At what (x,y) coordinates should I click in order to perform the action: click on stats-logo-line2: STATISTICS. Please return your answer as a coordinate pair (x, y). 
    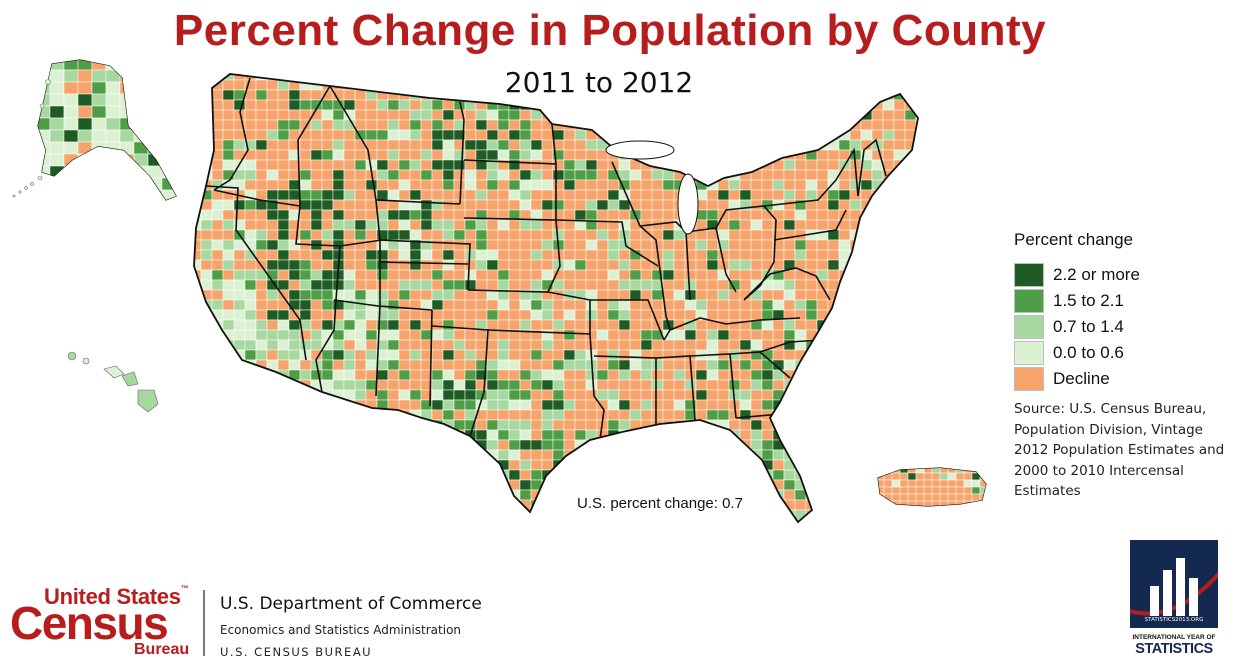
    Looking at the image, I should click on (1174, 649).